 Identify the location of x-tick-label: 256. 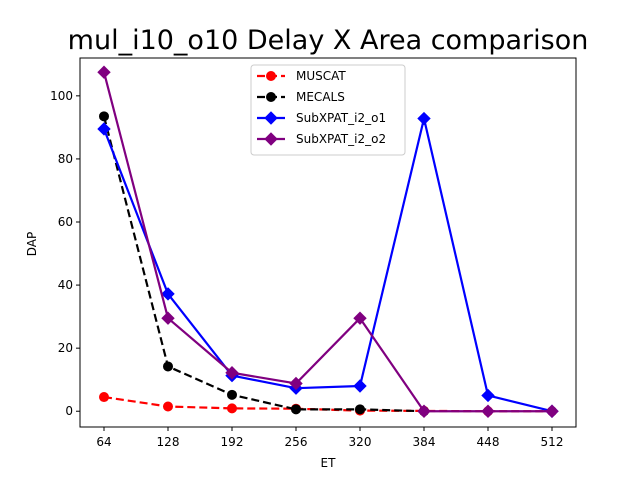
(296, 442).